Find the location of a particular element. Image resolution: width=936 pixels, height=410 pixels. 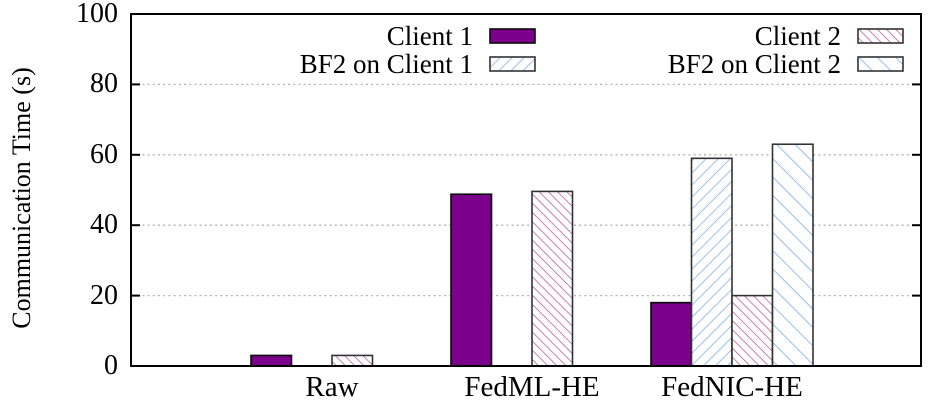

bar-bf2-on-client-2-fednic-he is located at coordinates (792, 255).